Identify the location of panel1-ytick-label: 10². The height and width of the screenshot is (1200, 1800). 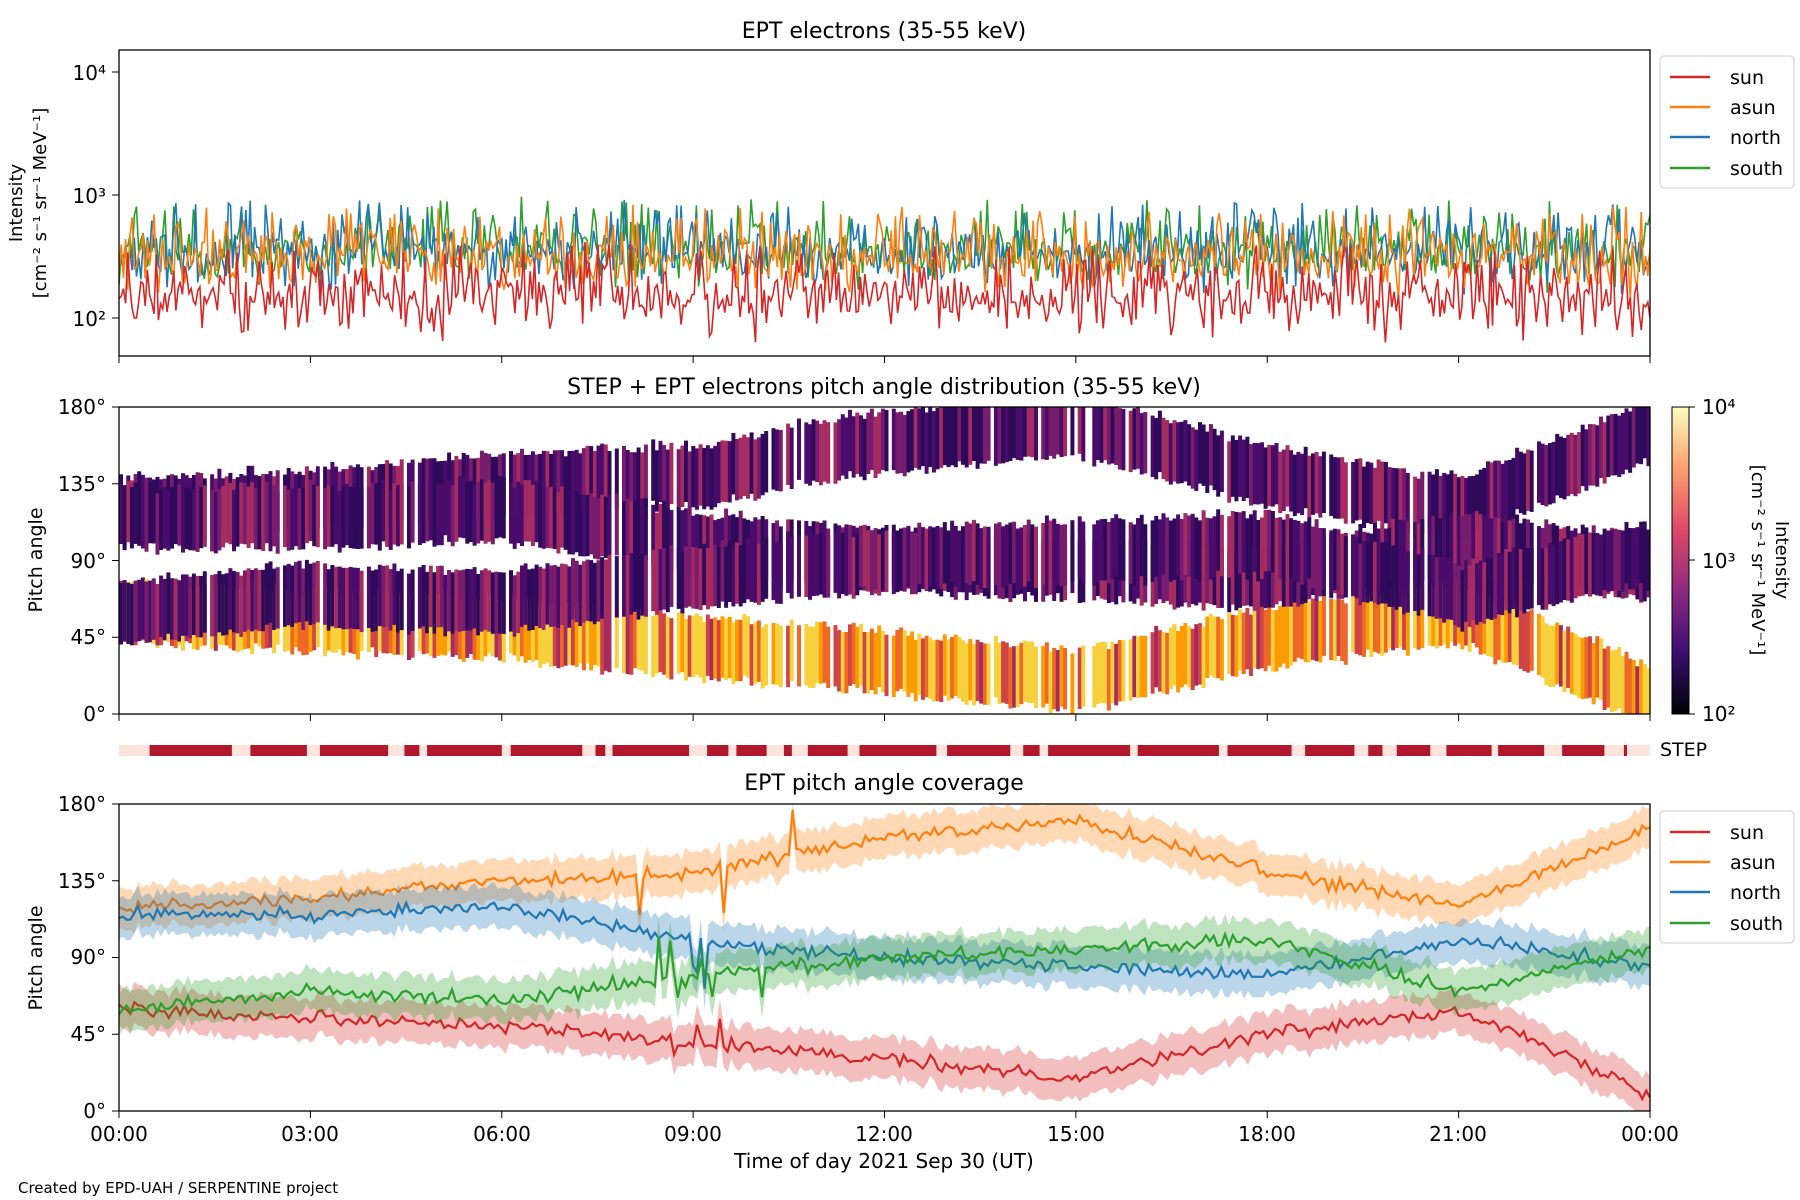
(89, 319).